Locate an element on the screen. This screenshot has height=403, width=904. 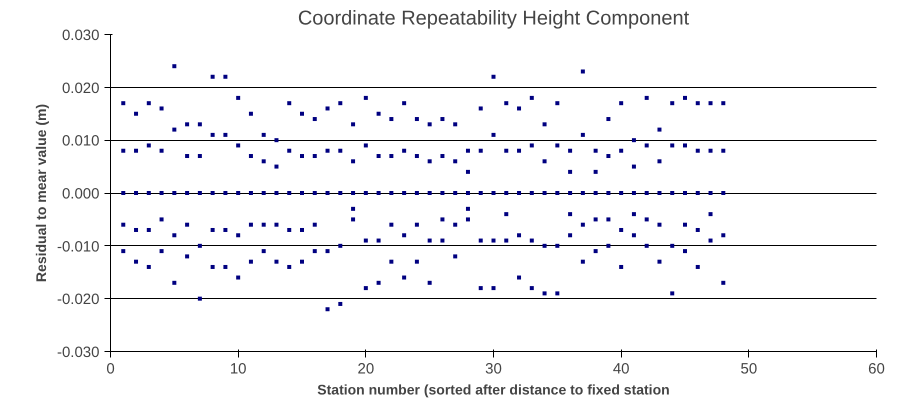
y-tick-label: 0.020 is located at coordinates (81, 88).